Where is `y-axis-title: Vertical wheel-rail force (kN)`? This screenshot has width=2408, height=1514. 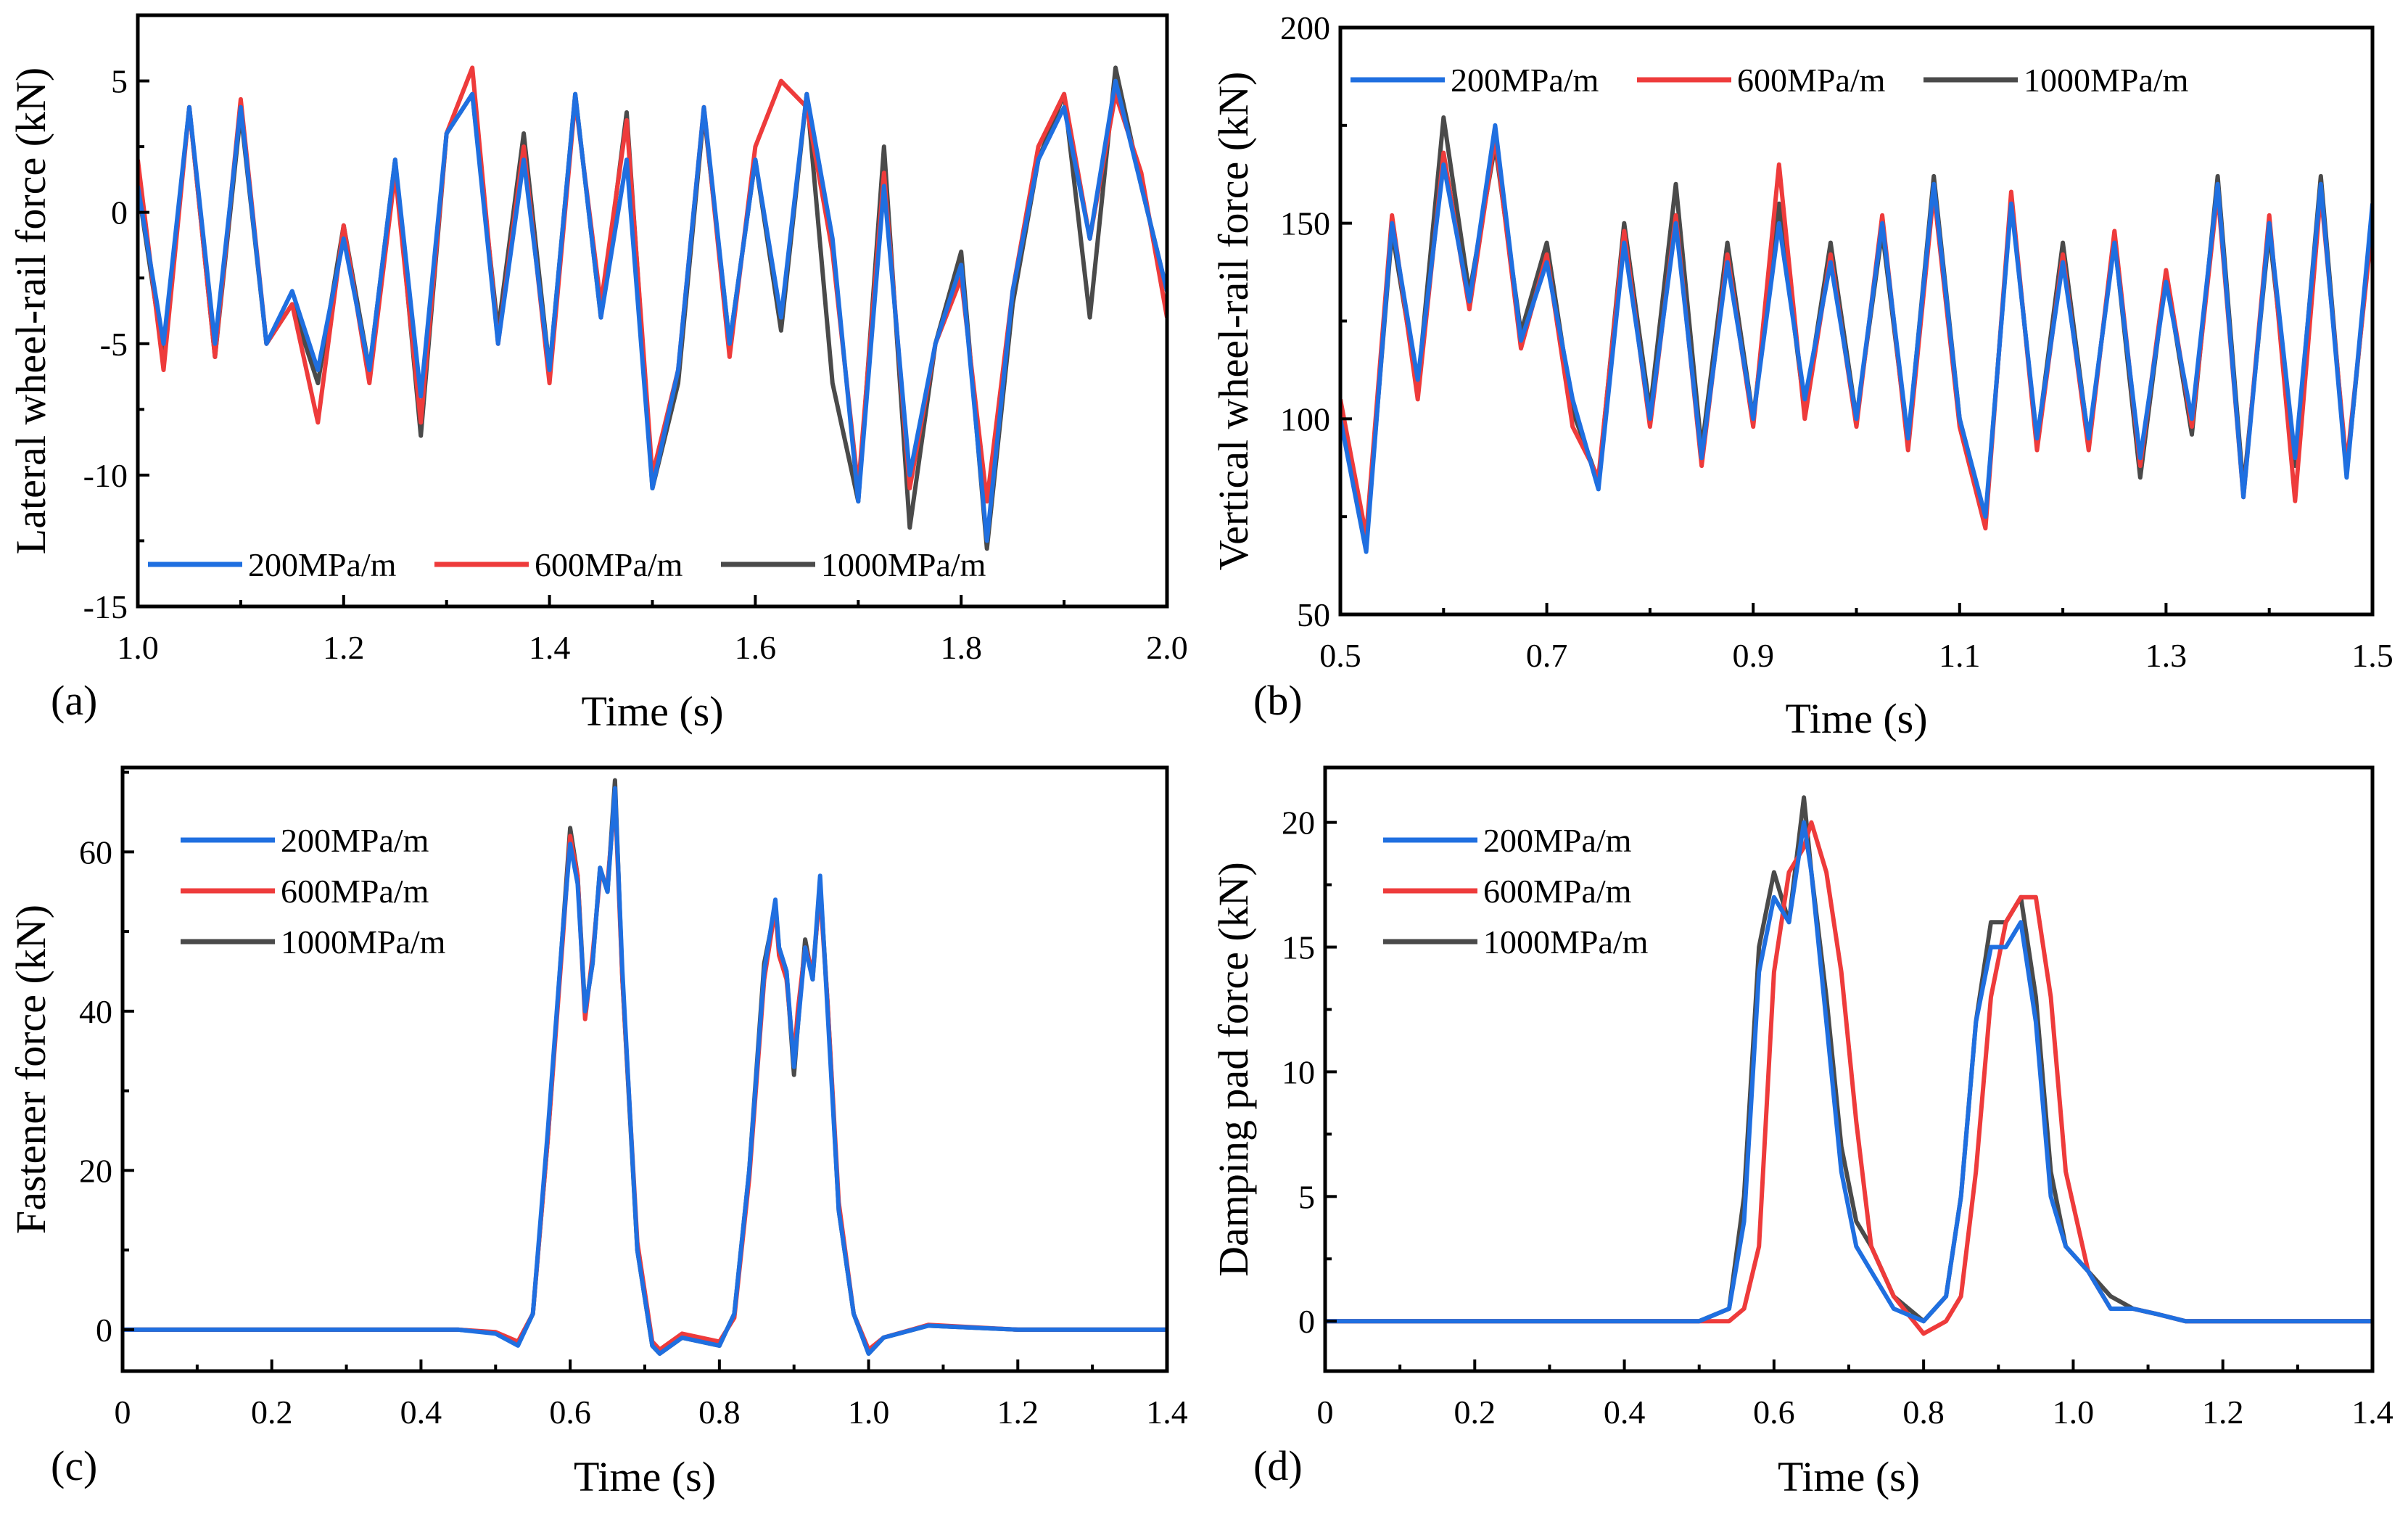 y-axis-title: Vertical wheel-rail force (kN) is located at coordinates (1233, 321).